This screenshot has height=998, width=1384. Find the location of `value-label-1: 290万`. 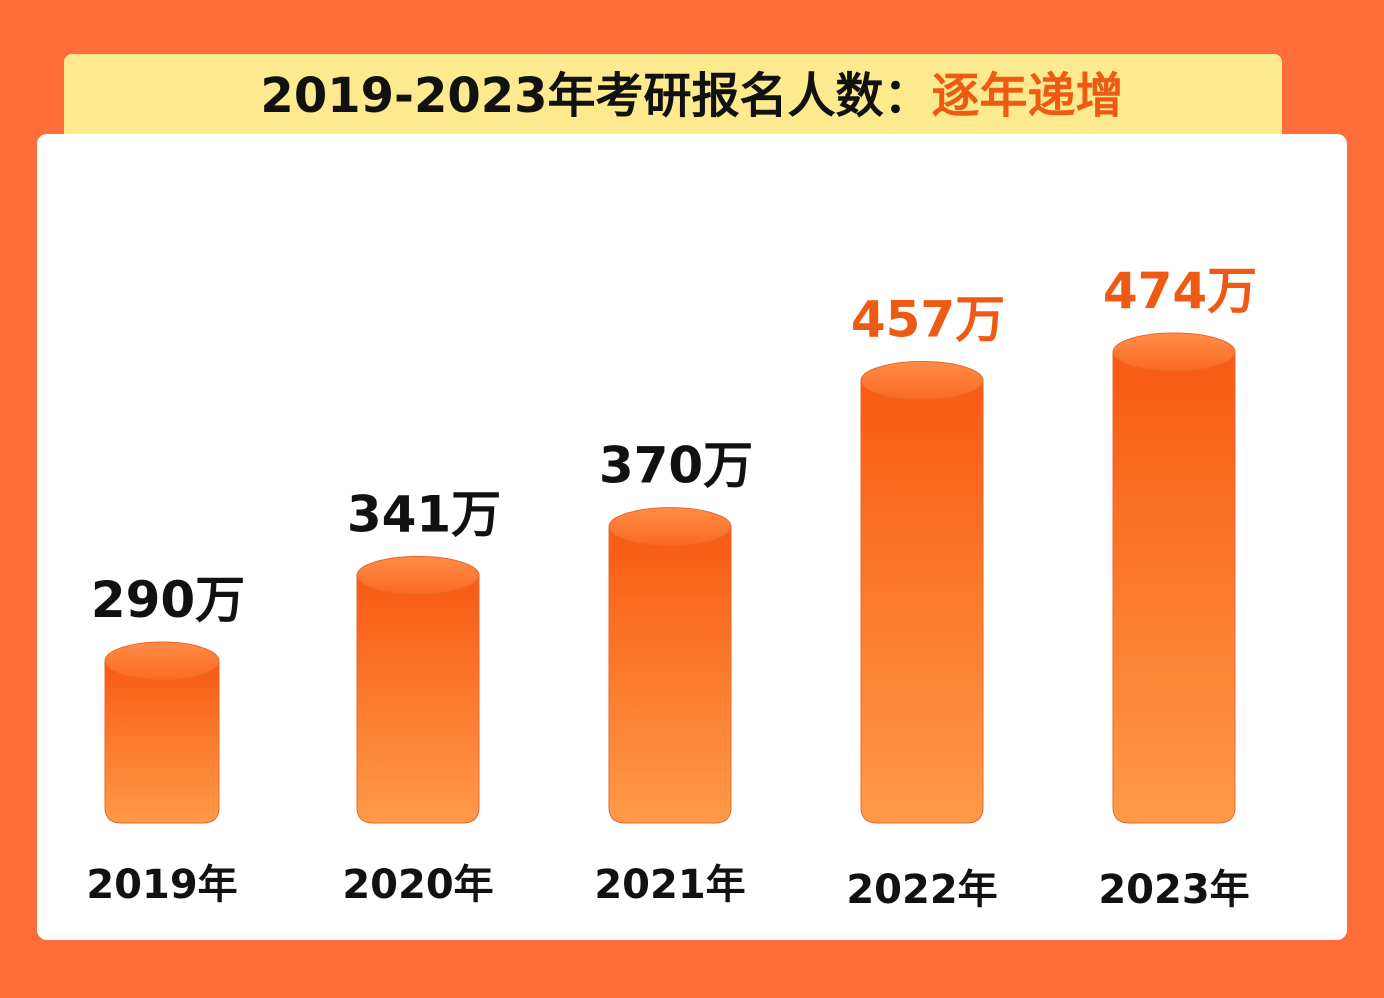

value-label-1: 290万 is located at coordinates (168, 600).